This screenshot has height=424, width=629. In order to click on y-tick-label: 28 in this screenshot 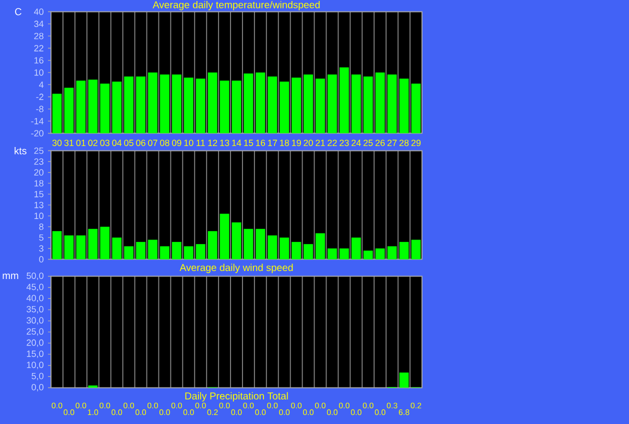, I will do `click(39, 36)`.